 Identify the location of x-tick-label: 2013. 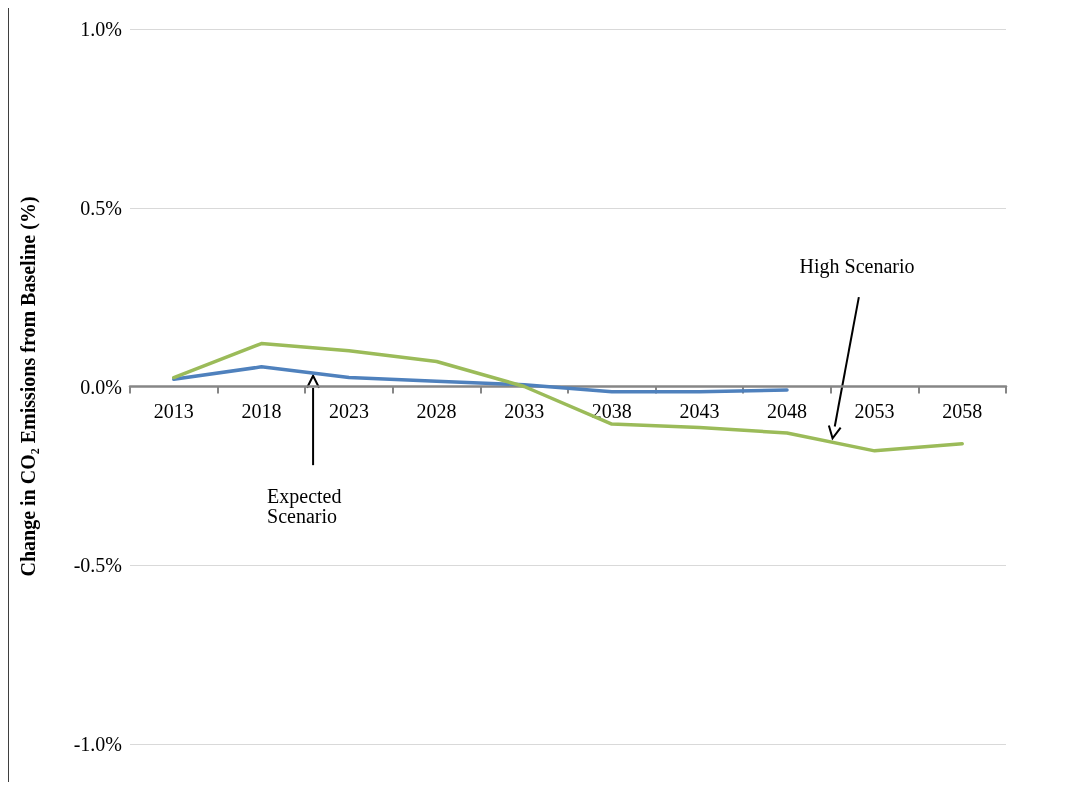
(173, 410).